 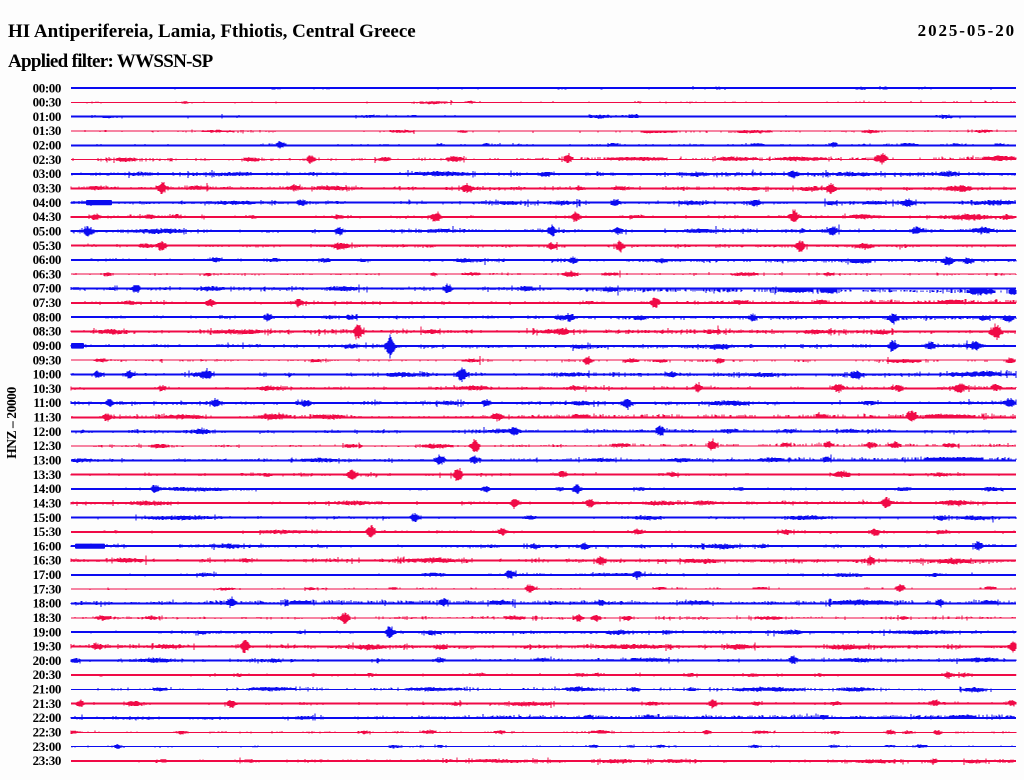 What do you see at coordinates (47, 560) in the screenshot?
I see `svg-text: 16:30` at bounding box center [47, 560].